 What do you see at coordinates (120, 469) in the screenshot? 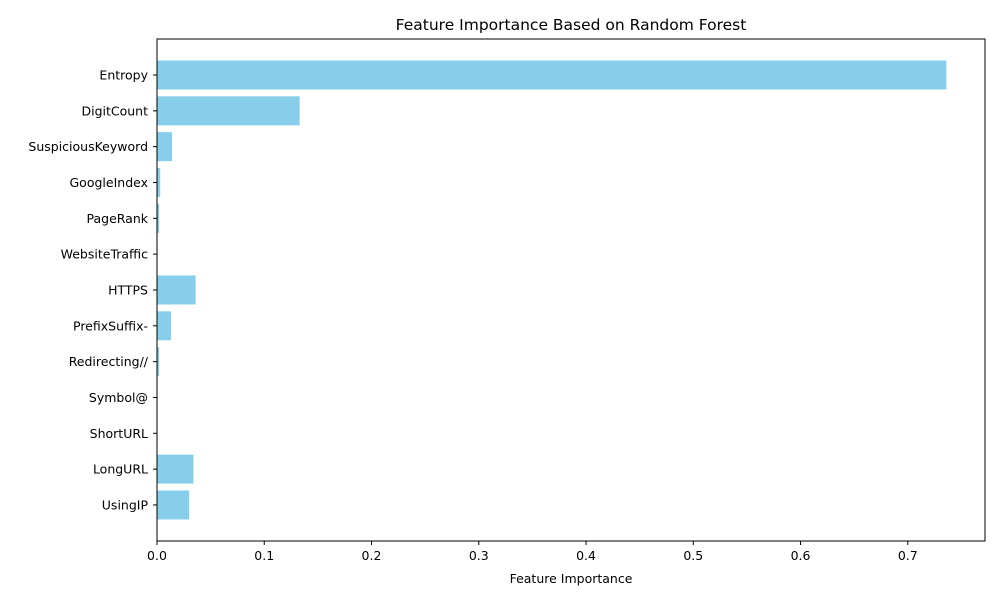
I see `y-tick-label: LongURL` at bounding box center [120, 469].